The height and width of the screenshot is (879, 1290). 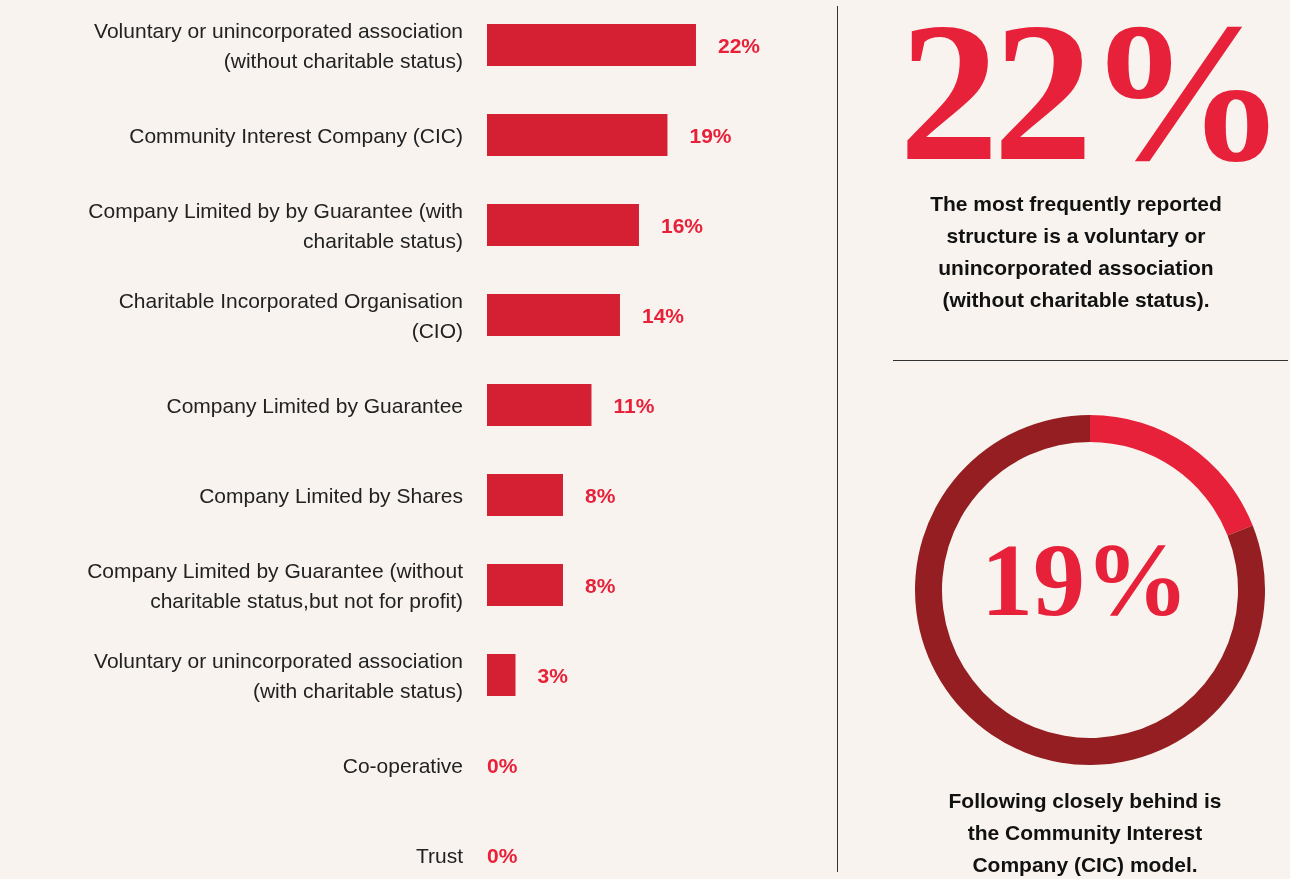 What do you see at coordinates (314, 405) in the screenshot?
I see `y-tick-label: Company Limited by Guarantee` at bounding box center [314, 405].